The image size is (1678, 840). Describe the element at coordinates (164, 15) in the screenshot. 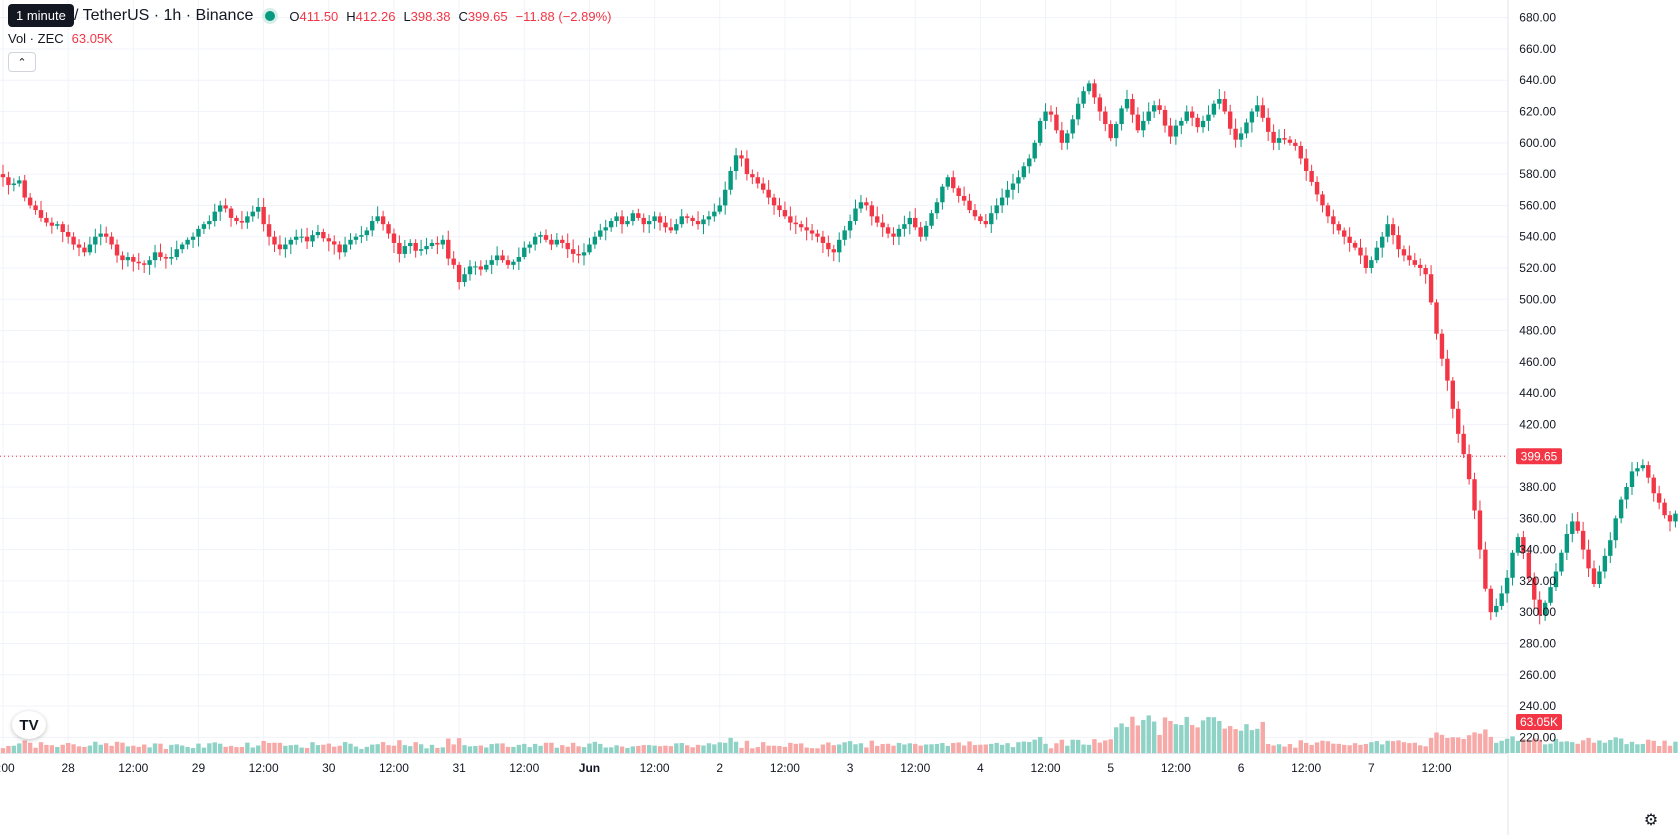

I see `symbol-title: / TetherUS · 1h · Binance` at that location.